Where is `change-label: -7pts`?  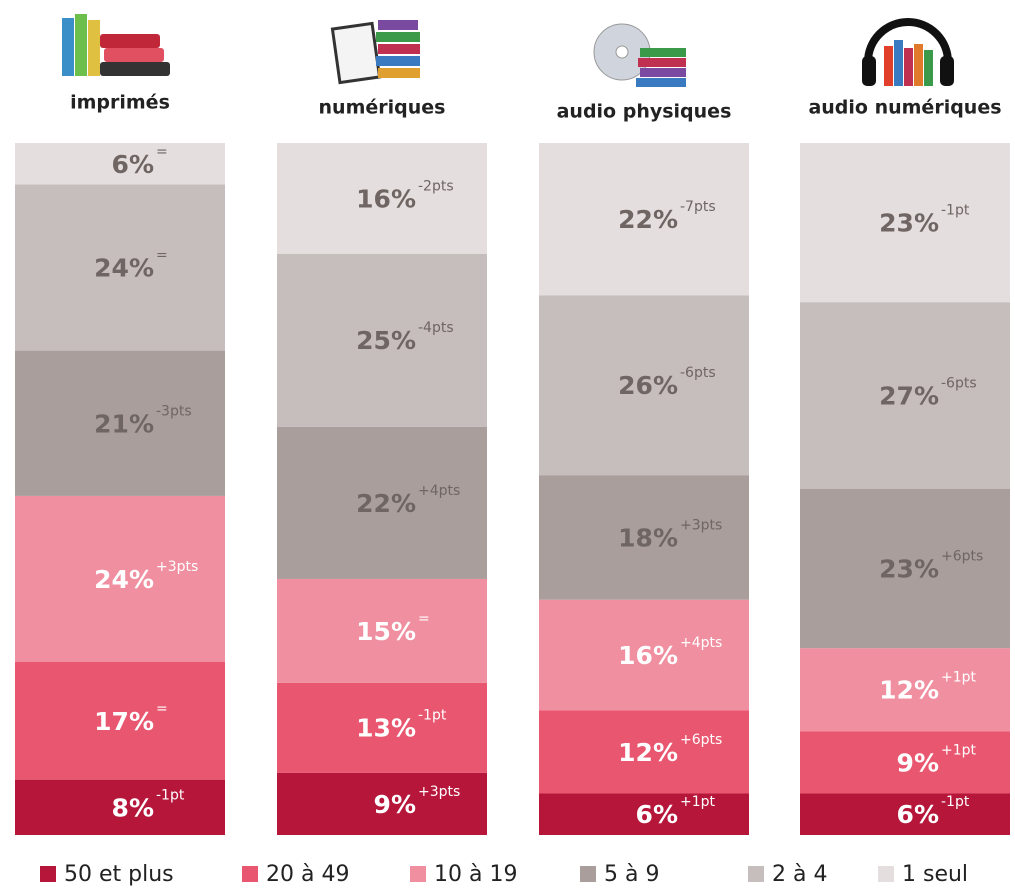 change-label: -7pts is located at coordinates (698, 207).